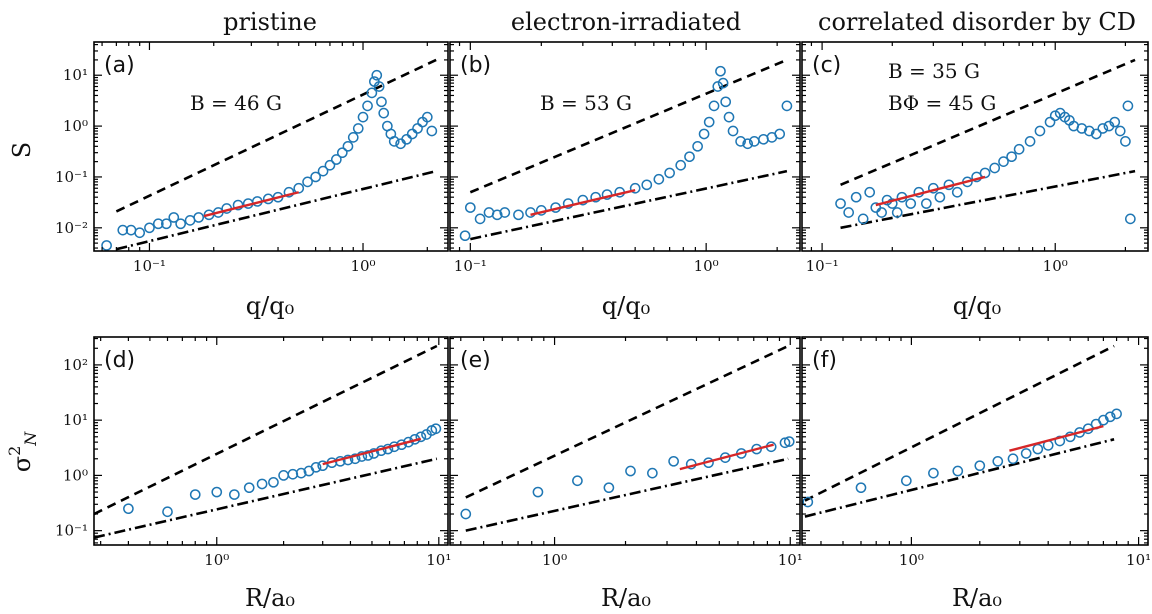  I want to click on xlabel-top-b: q/q₀, so click(626, 306).